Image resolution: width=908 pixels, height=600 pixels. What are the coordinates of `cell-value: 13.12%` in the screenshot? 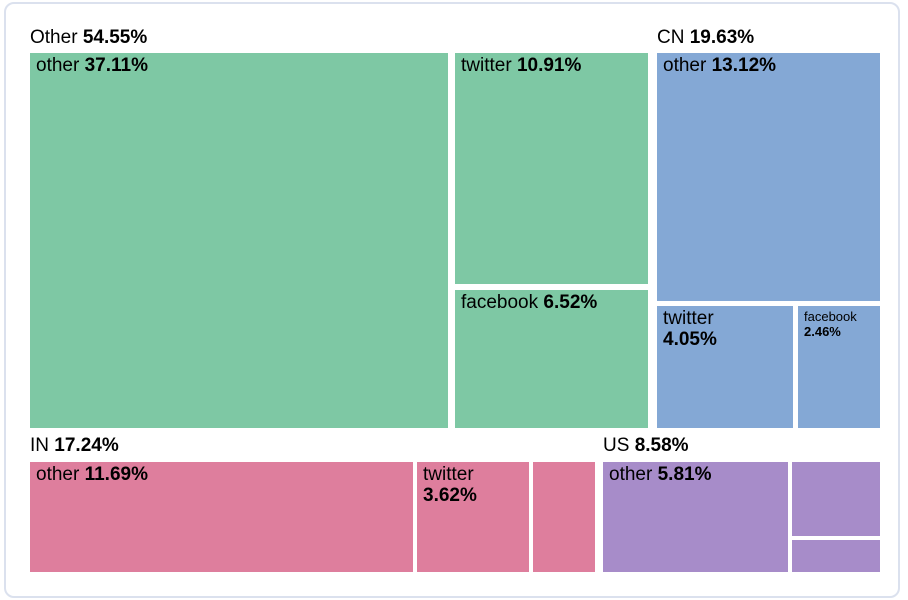 It's located at (744, 65).